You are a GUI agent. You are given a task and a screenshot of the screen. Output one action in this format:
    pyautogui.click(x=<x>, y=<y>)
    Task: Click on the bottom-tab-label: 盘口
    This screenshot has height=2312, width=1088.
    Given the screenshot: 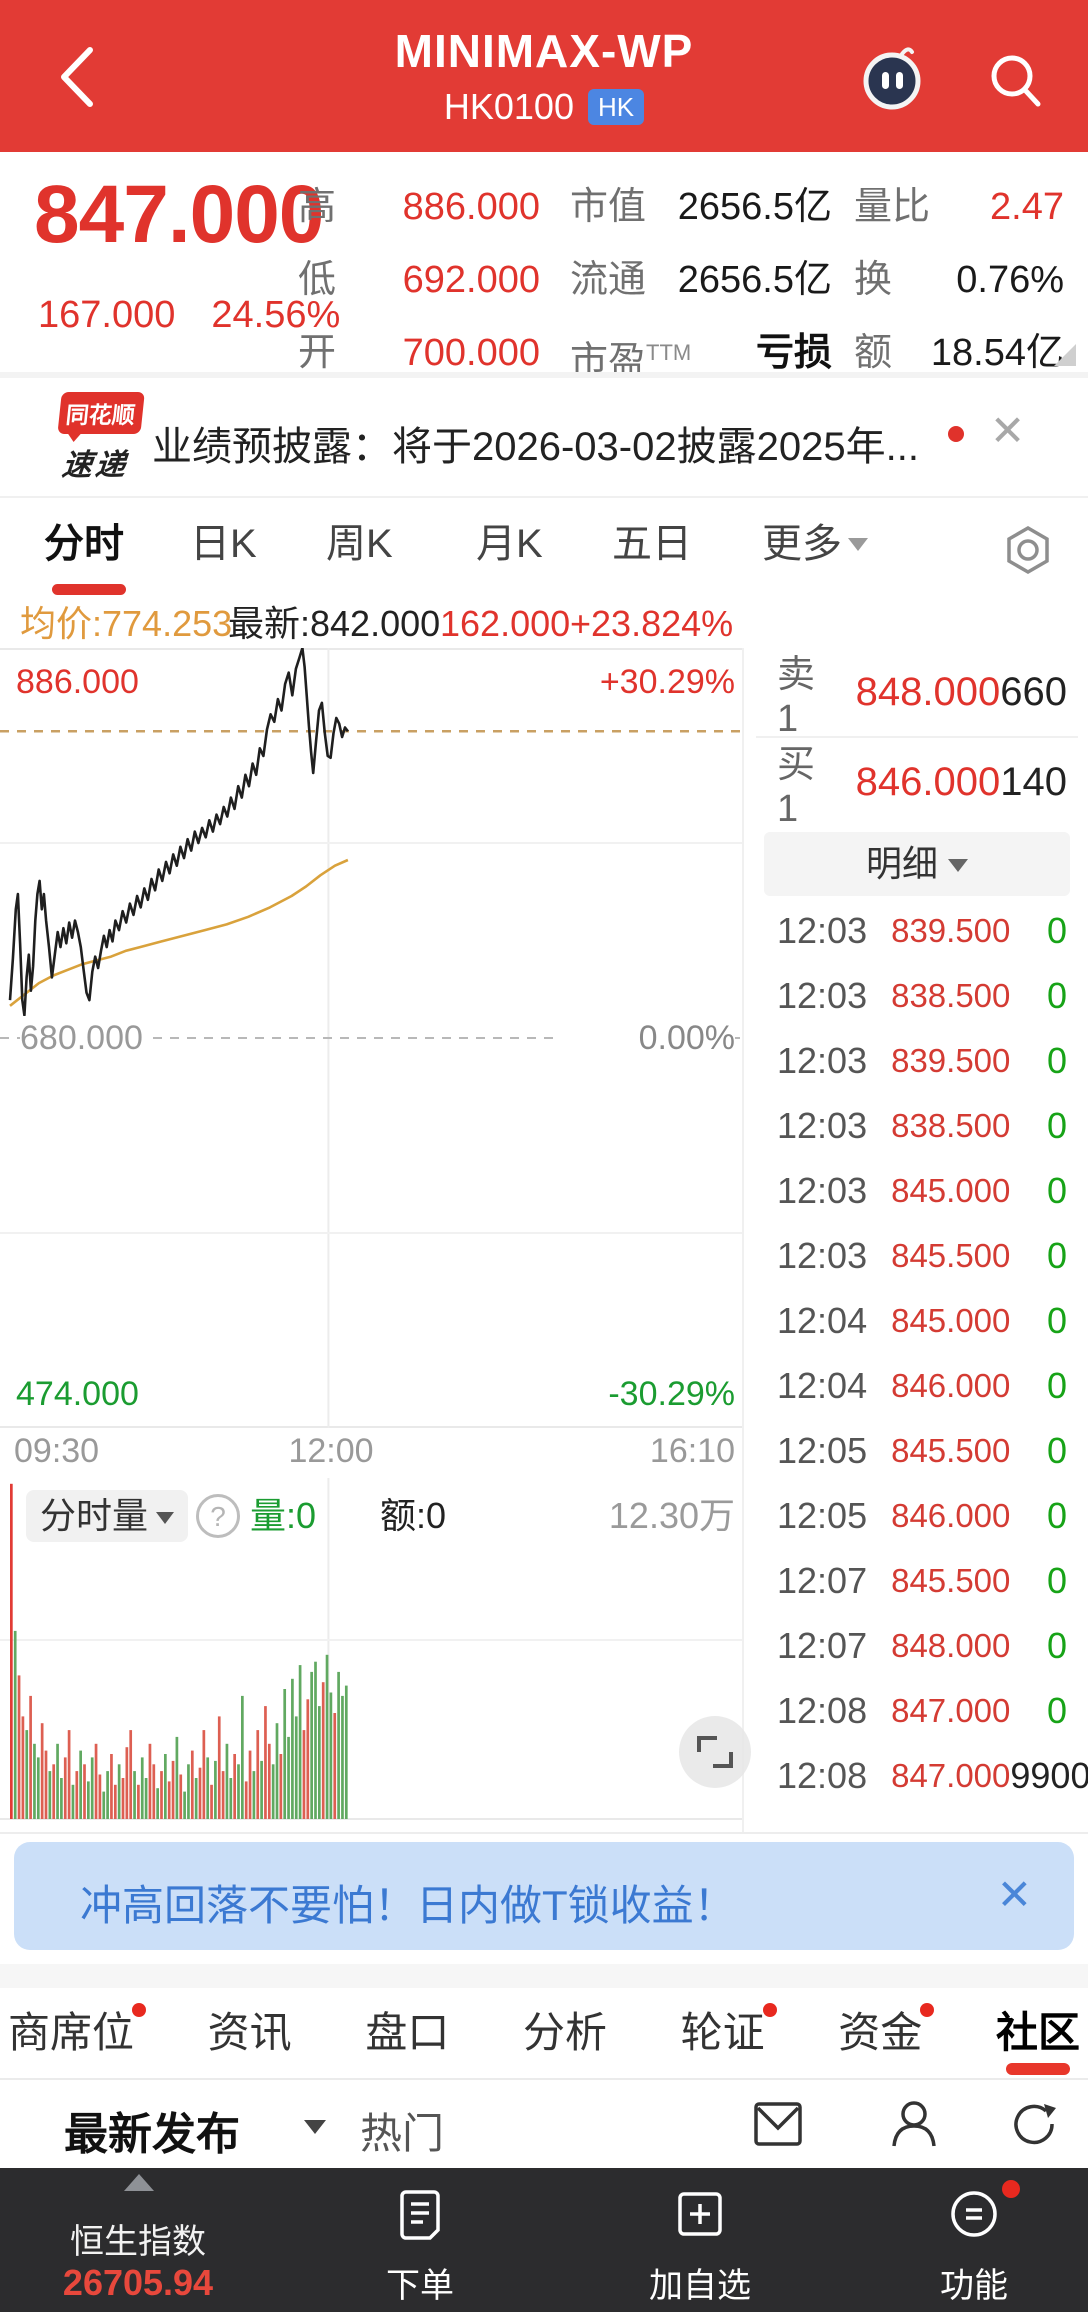 What is the action you would take?
    pyautogui.click(x=407, y=2032)
    